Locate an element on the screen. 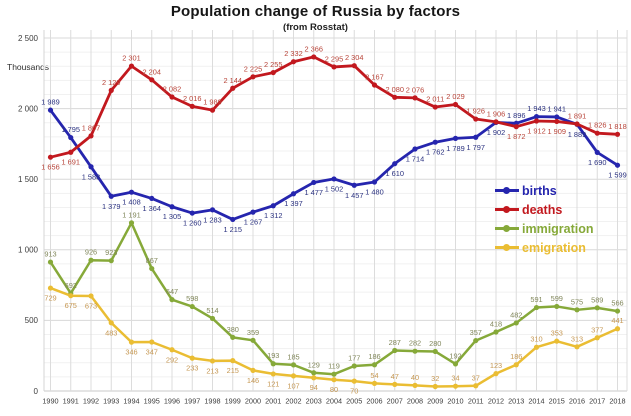 This screenshot has height=416, width=631. svg-text: 1 906 is located at coordinates (496, 113).